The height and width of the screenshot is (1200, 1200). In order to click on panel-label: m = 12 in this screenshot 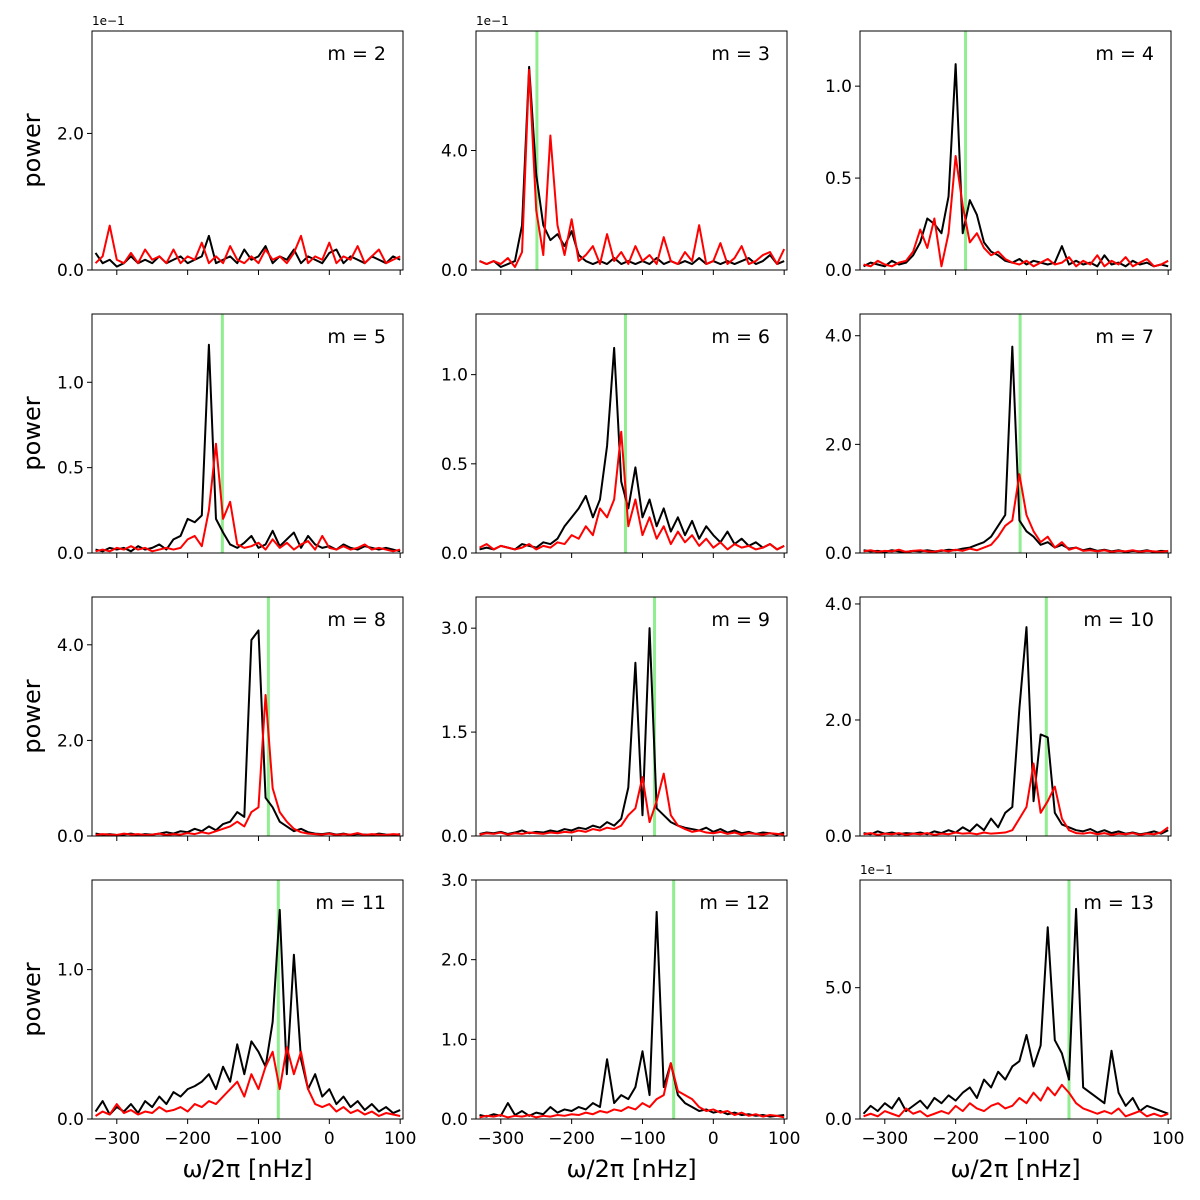, I will do `click(734, 903)`.